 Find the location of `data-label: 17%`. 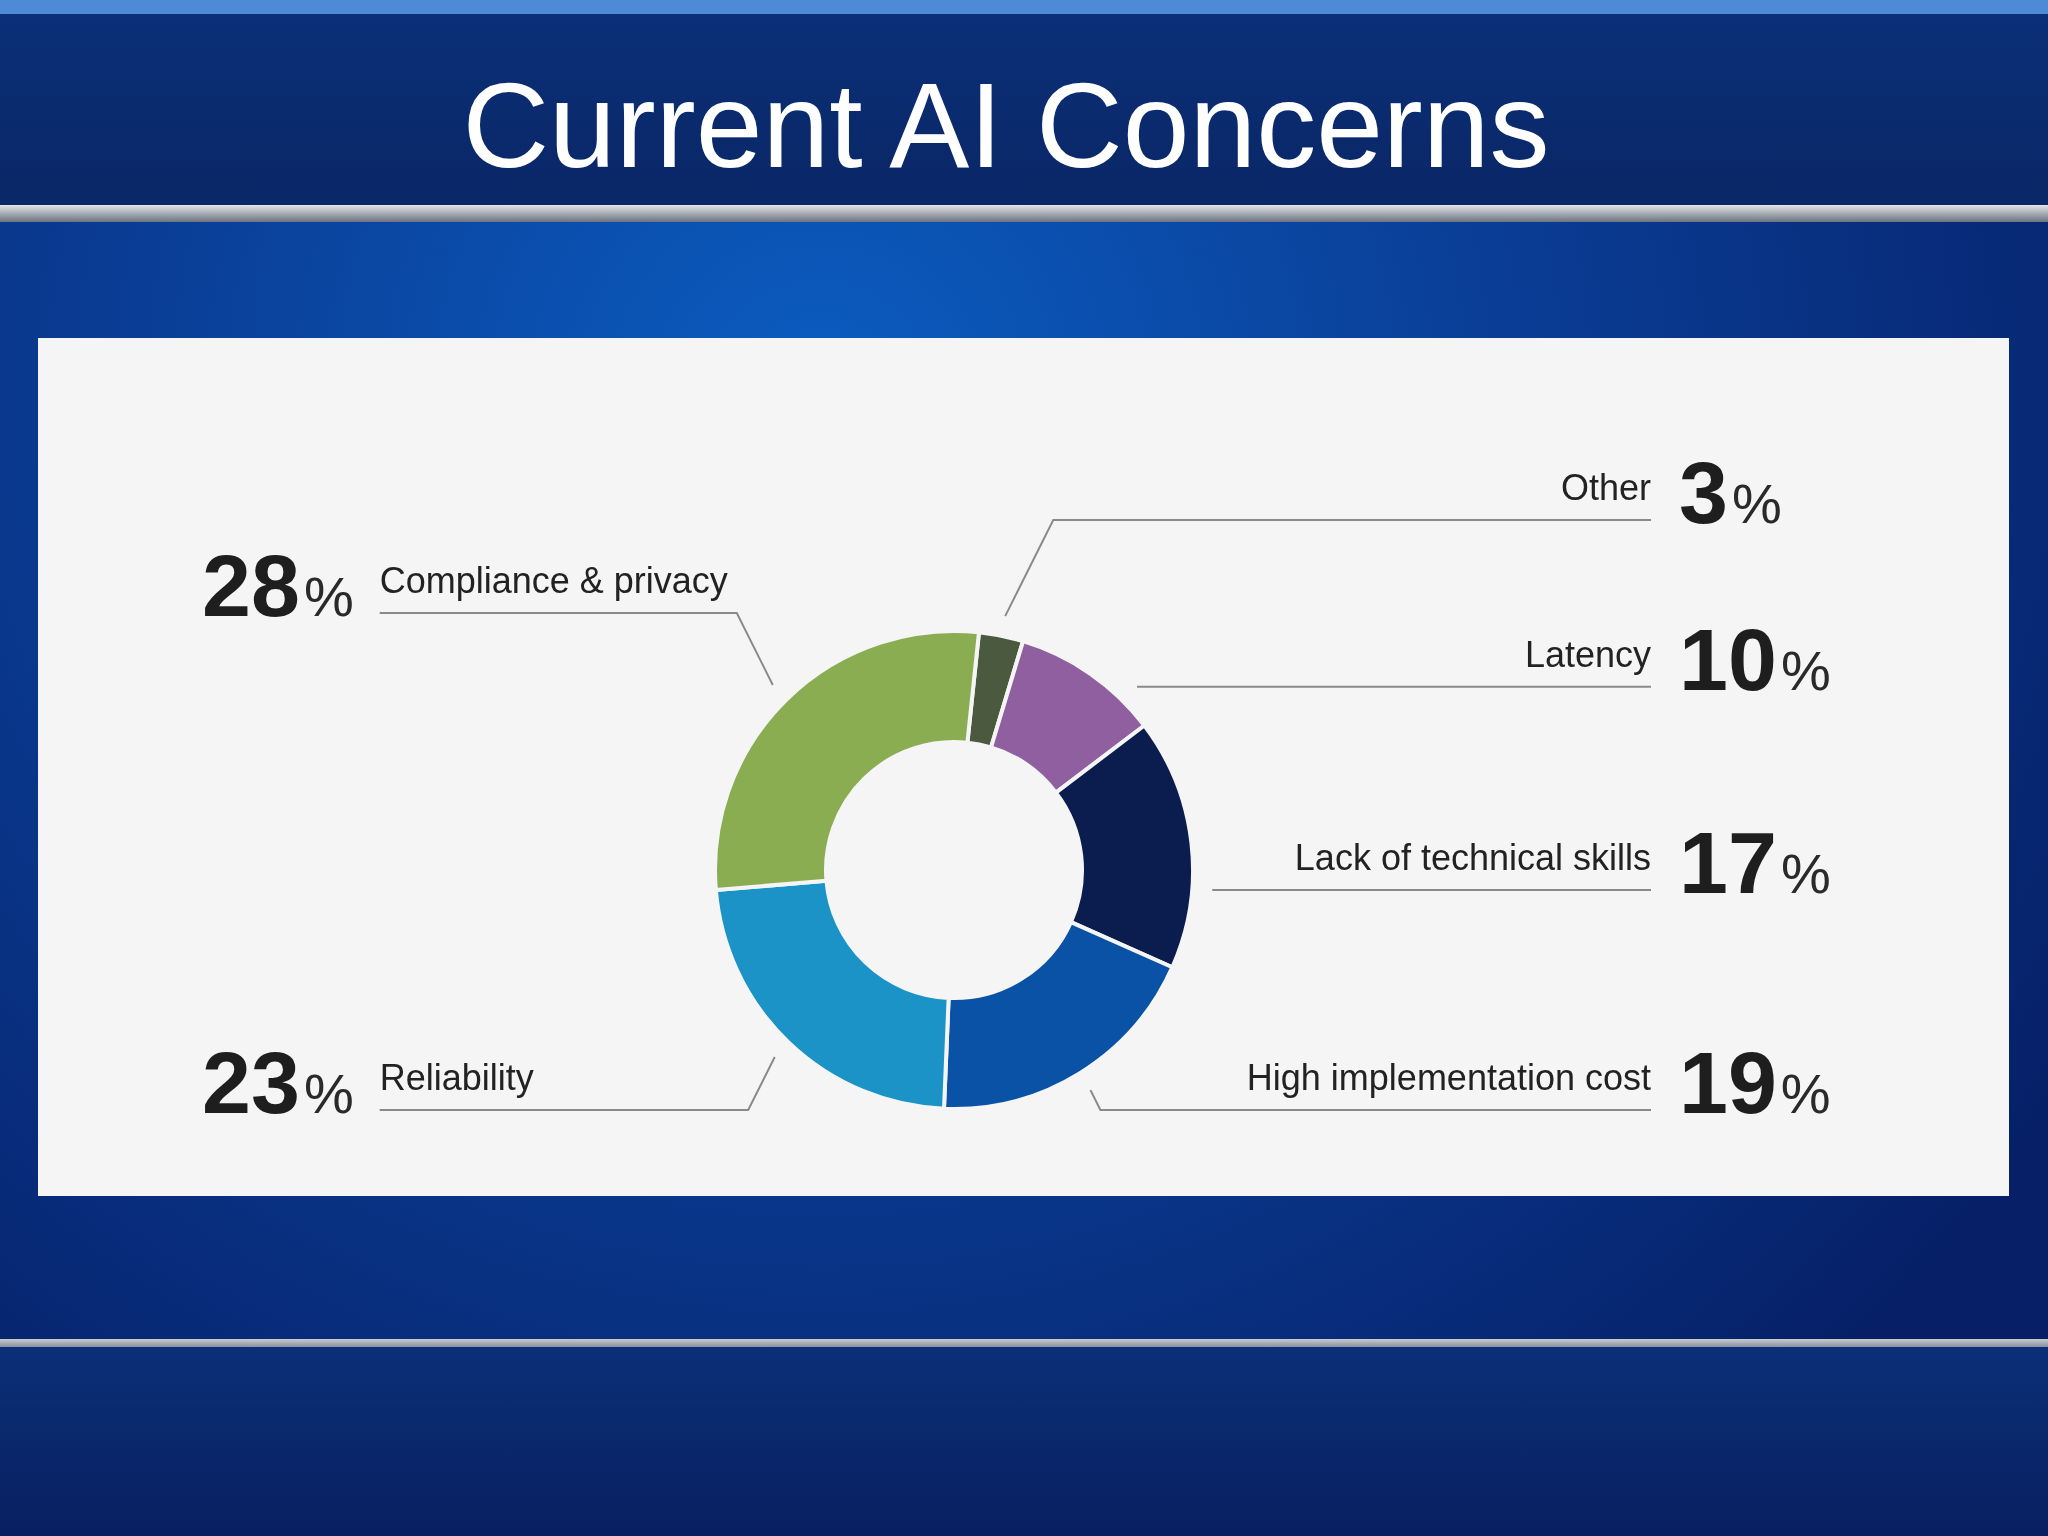

data-label: 17% is located at coordinates (1755, 863).